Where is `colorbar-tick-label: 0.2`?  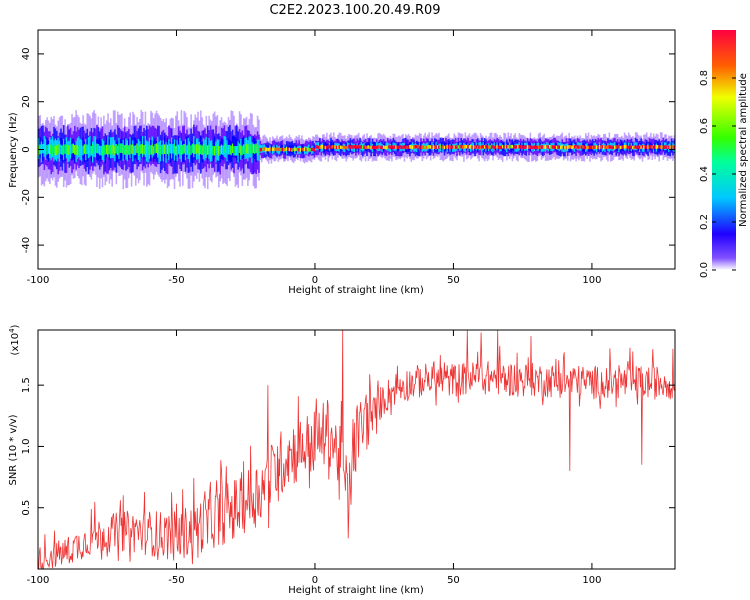
colorbar-tick-label: 0.2 is located at coordinates (704, 222).